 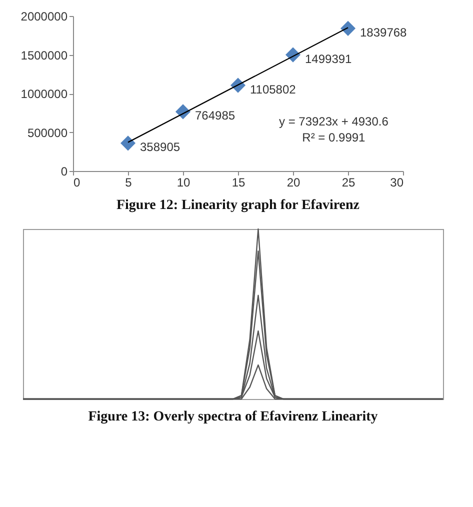 What do you see at coordinates (233, 417) in the screenshot?
I see `text: Figure 13: Overly spectra of Efavirenz Linearity` at bounding box center [233, 417].